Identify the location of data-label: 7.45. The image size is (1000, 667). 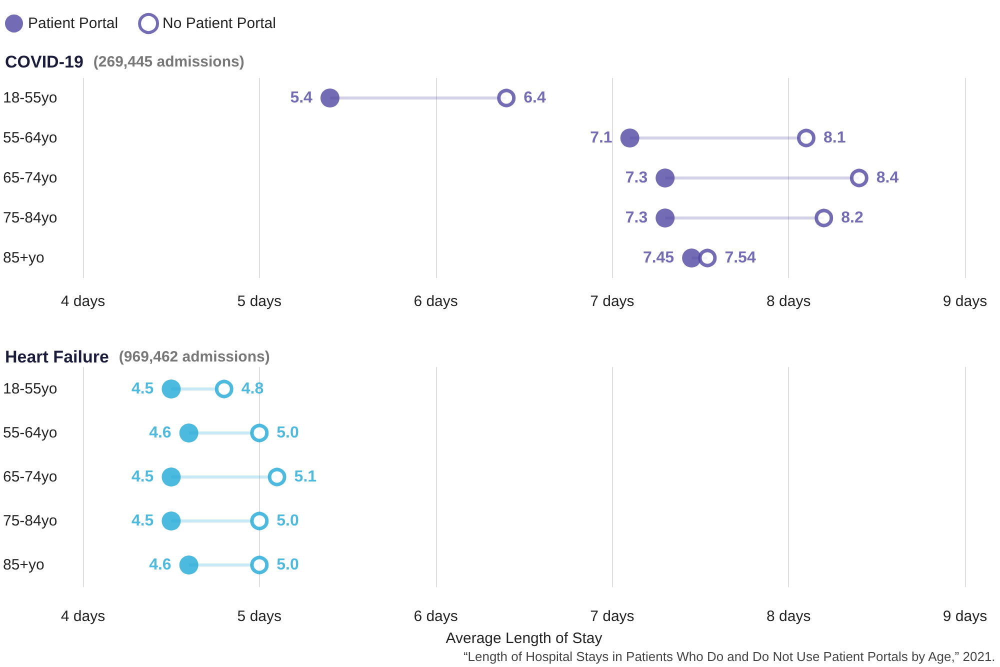
(658, 258).